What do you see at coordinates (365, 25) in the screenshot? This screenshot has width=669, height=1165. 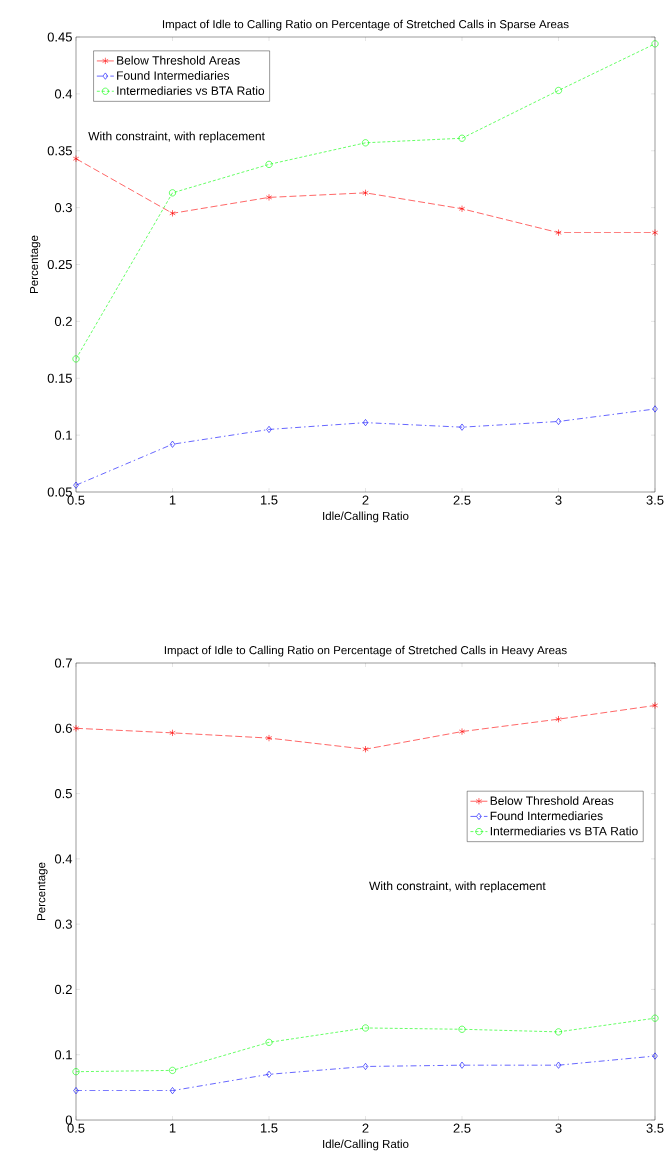 I see `chart-title: Impact of Idle to Calling Ratio on Percentage of Stretched Calls in Sparse Areas` at bounding box center [365, 25].